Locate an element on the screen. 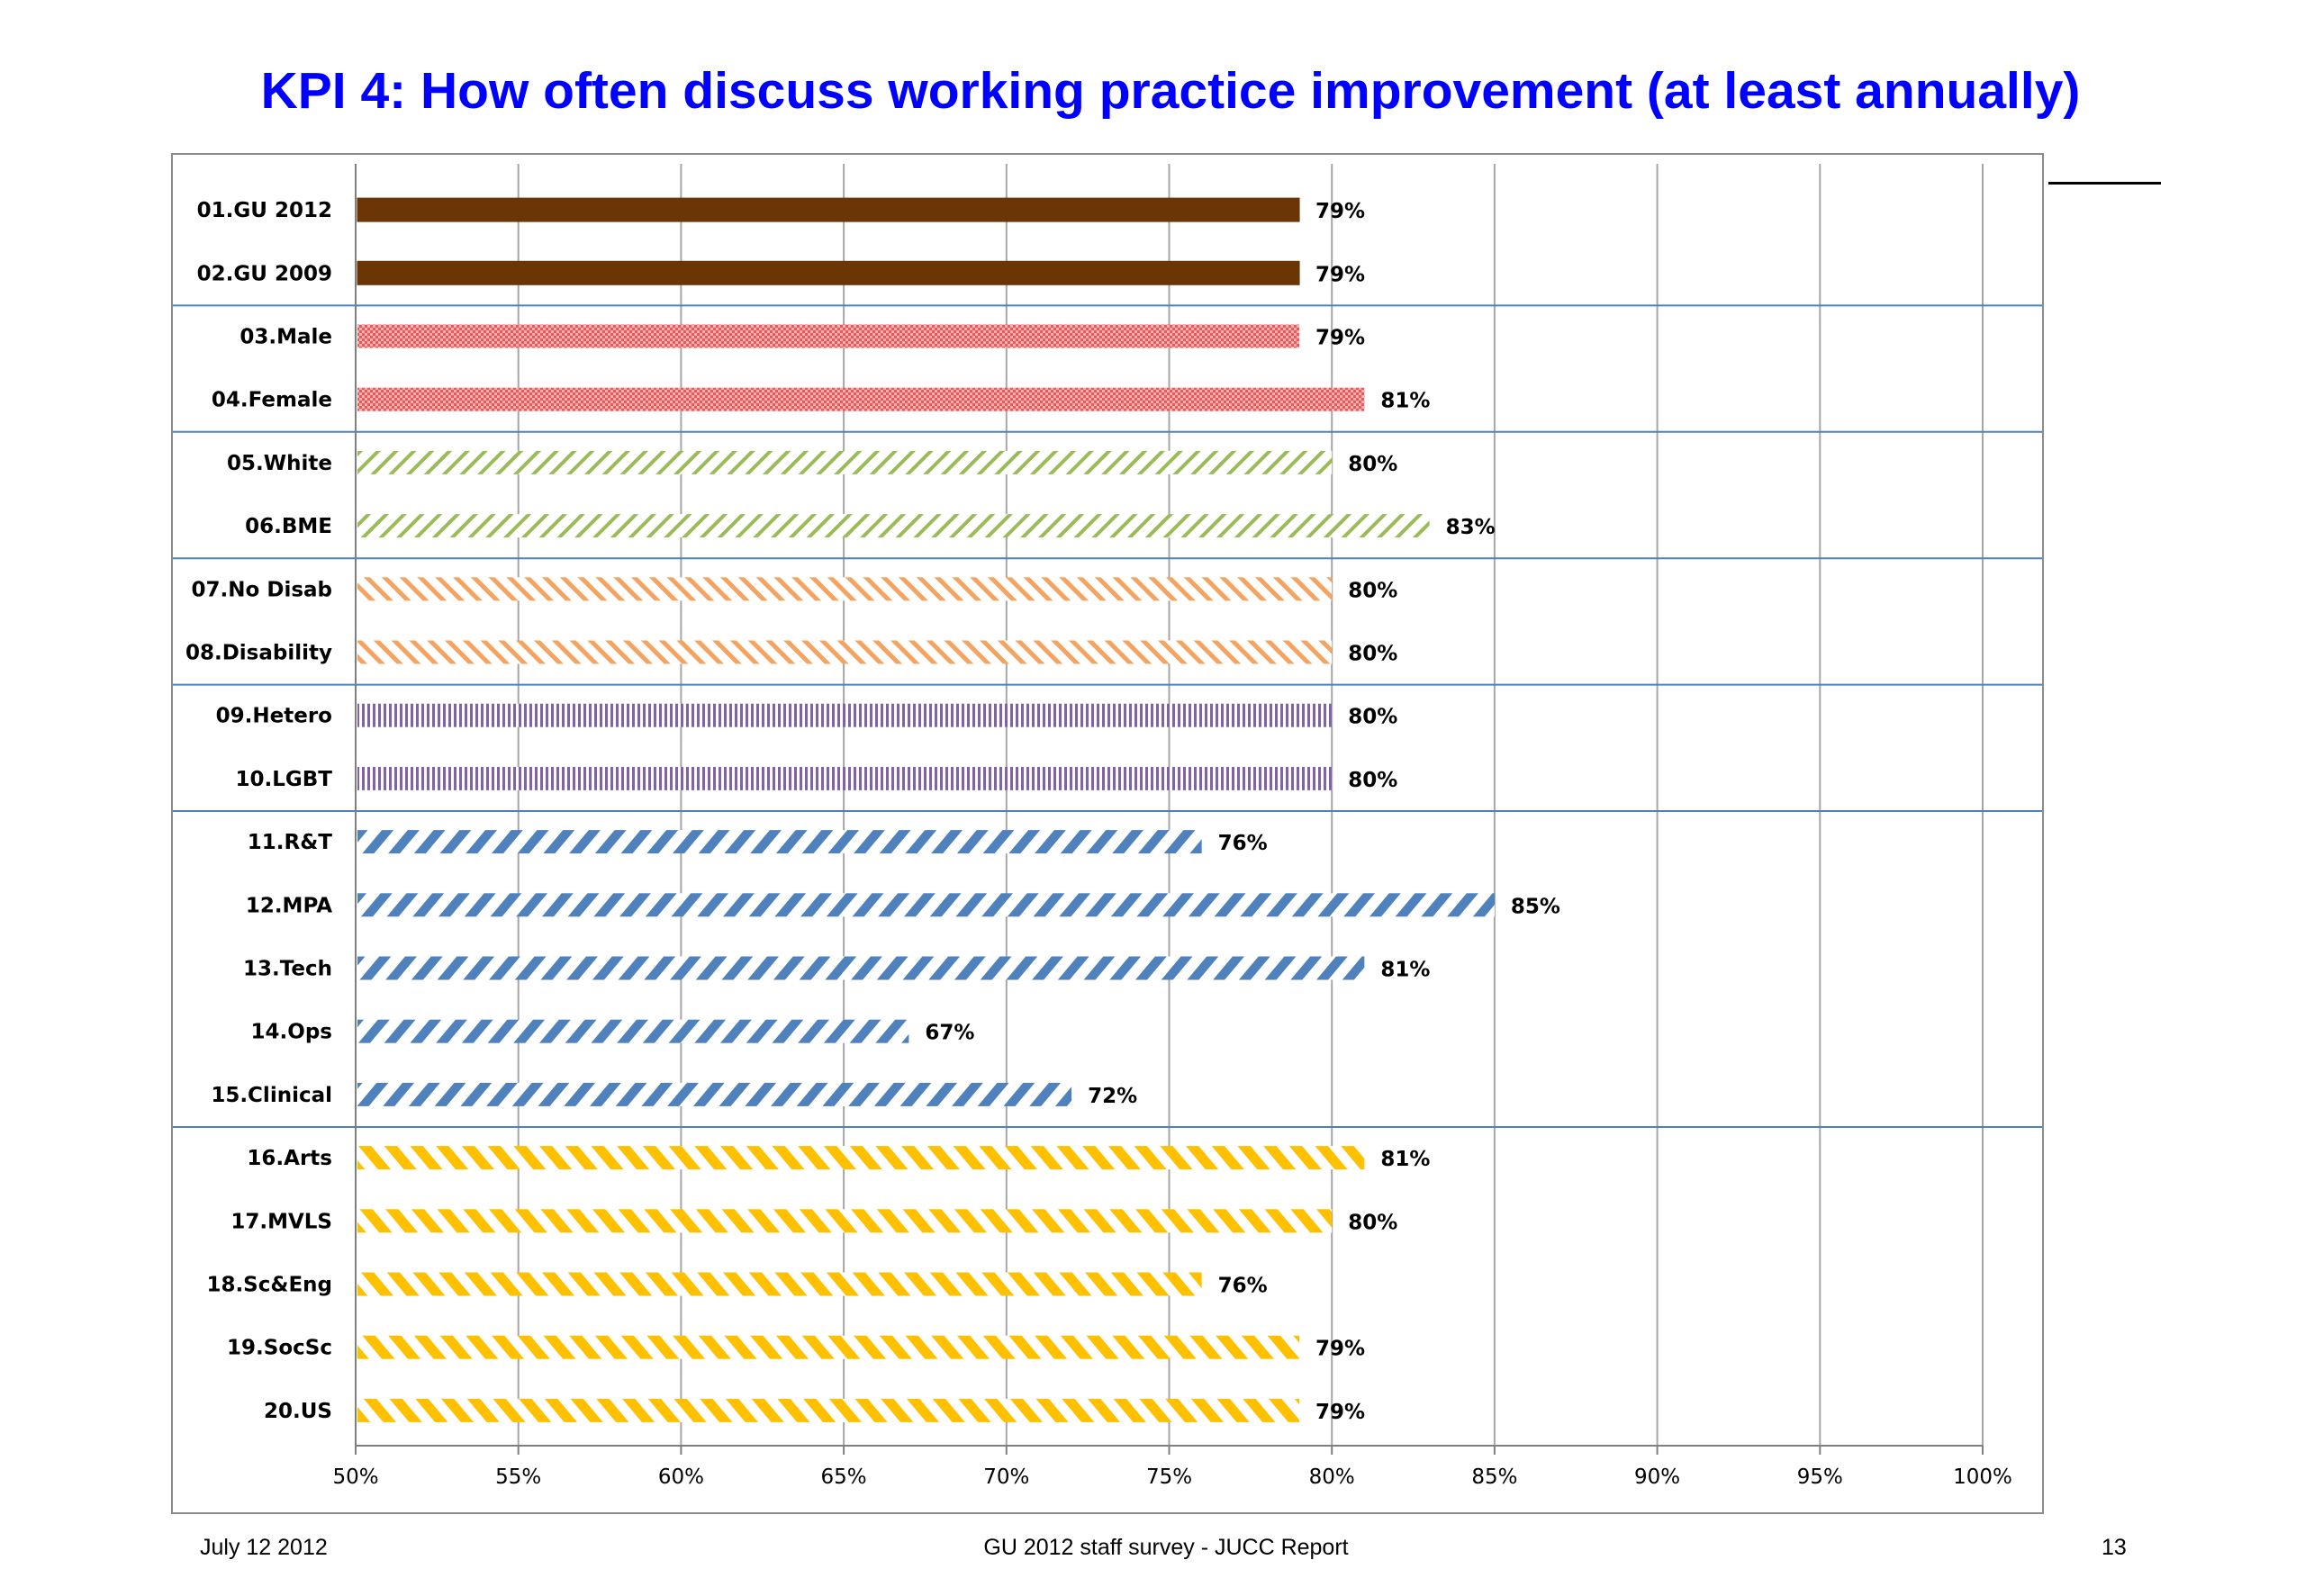 This screenshot has width=2305, height=1596. category-label: 08.Disability is located at coordinates (258, 653).